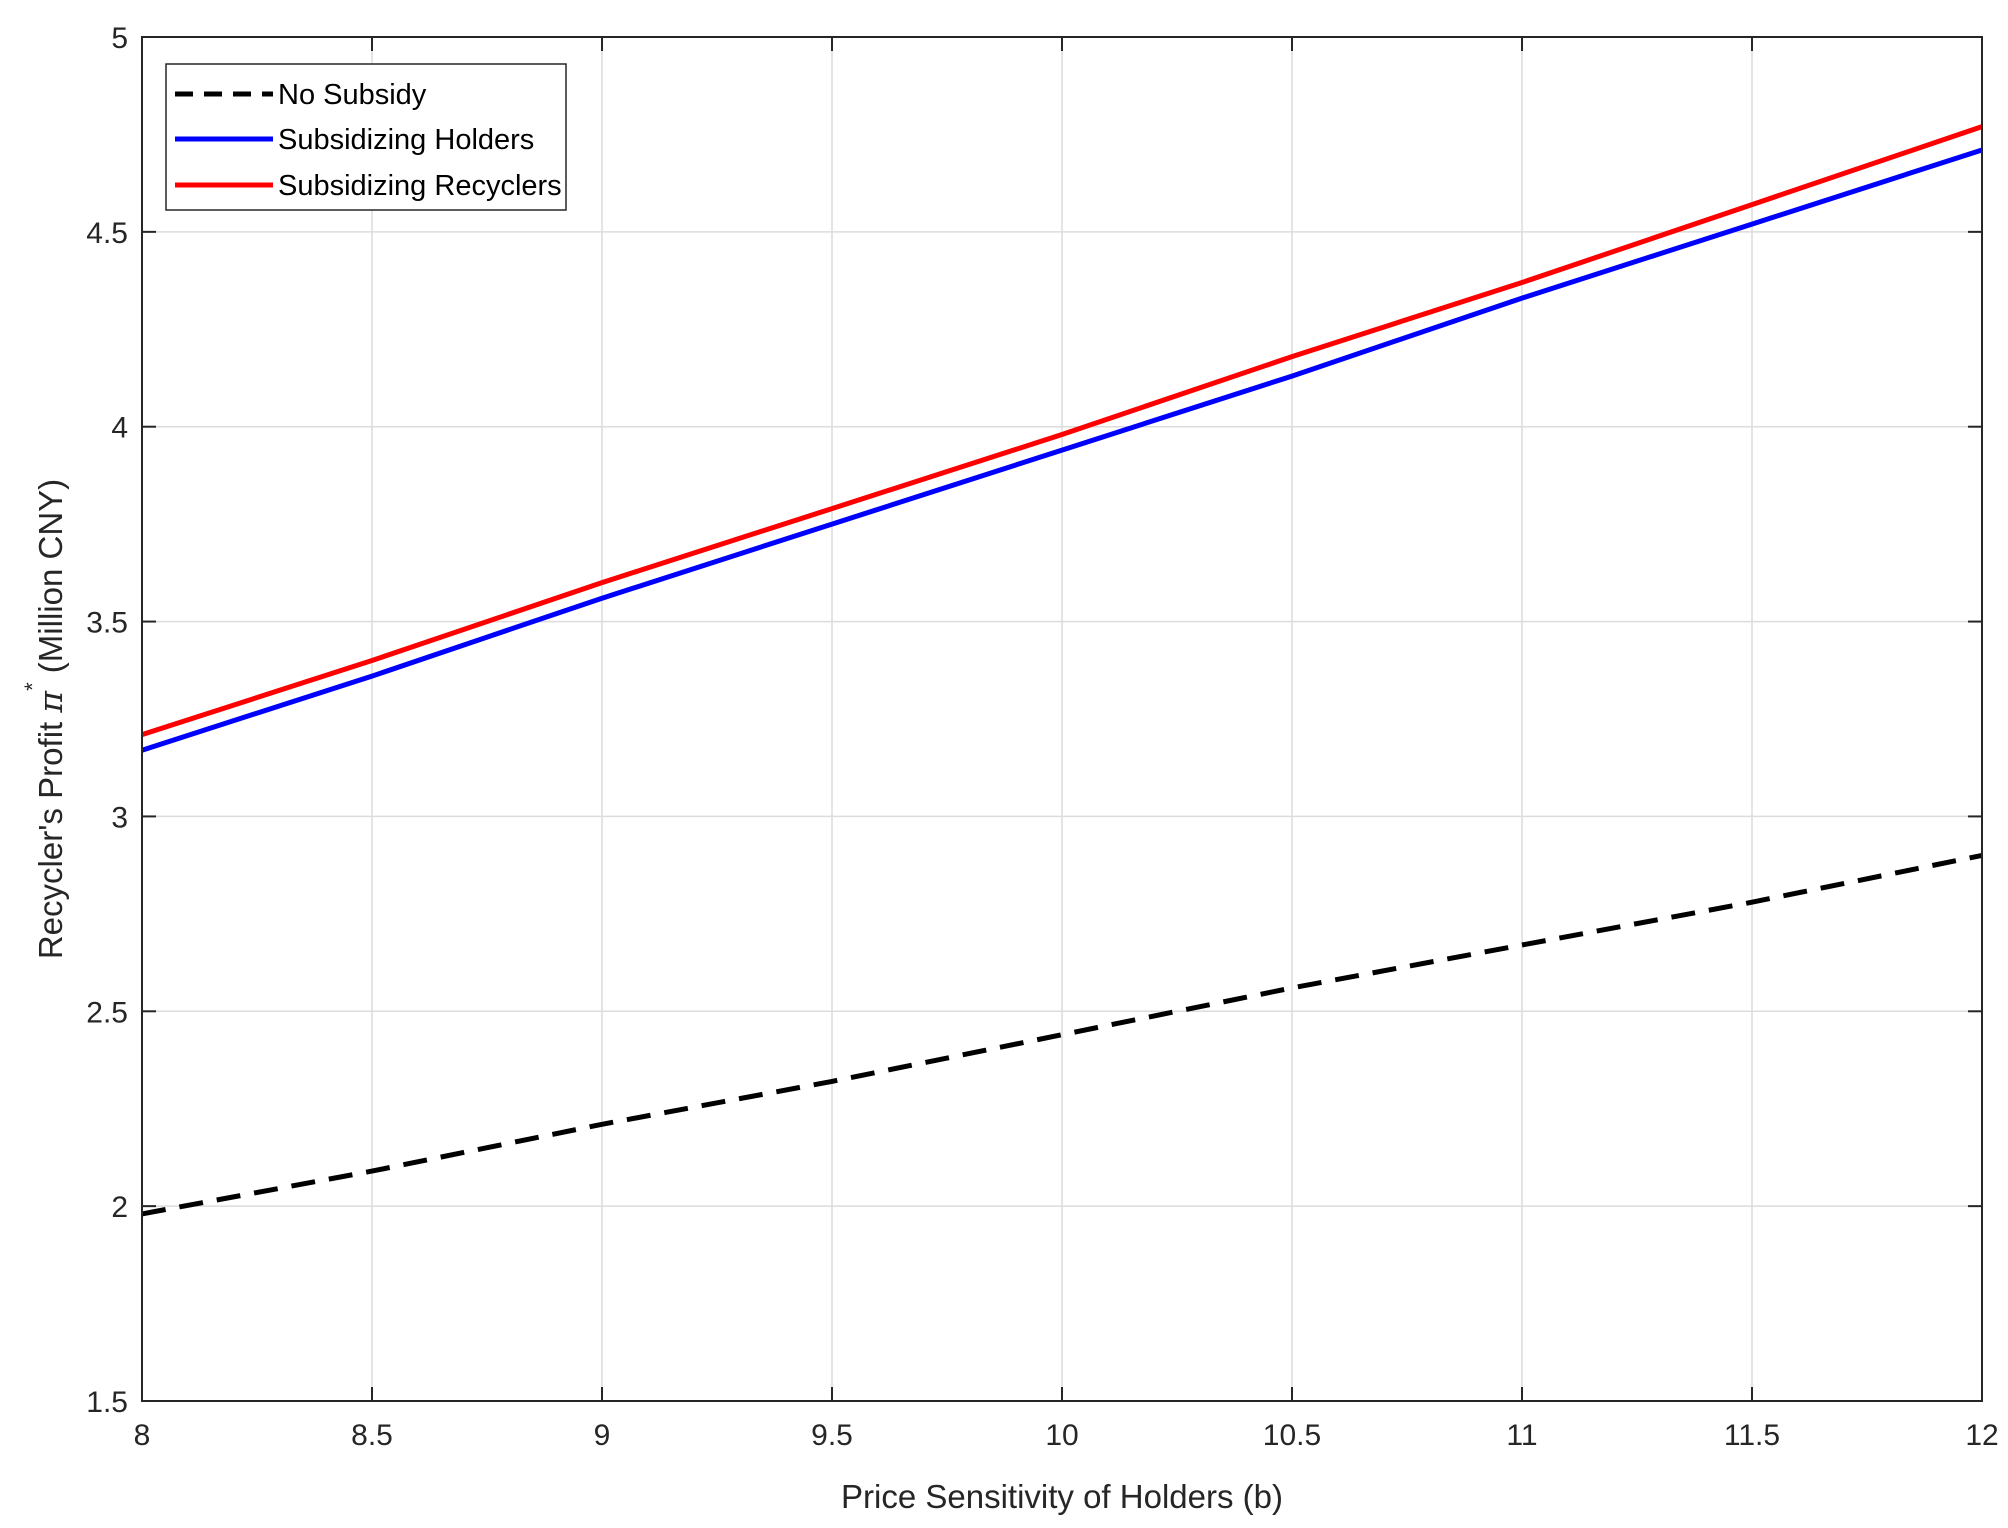 The width and height of the screenshot is (2008, 1528). What do you see at coordinates (50, 836) in the screenshot?
I see `y-axis-label-main: Recycler's Profit` at bounding box center [50, 836].